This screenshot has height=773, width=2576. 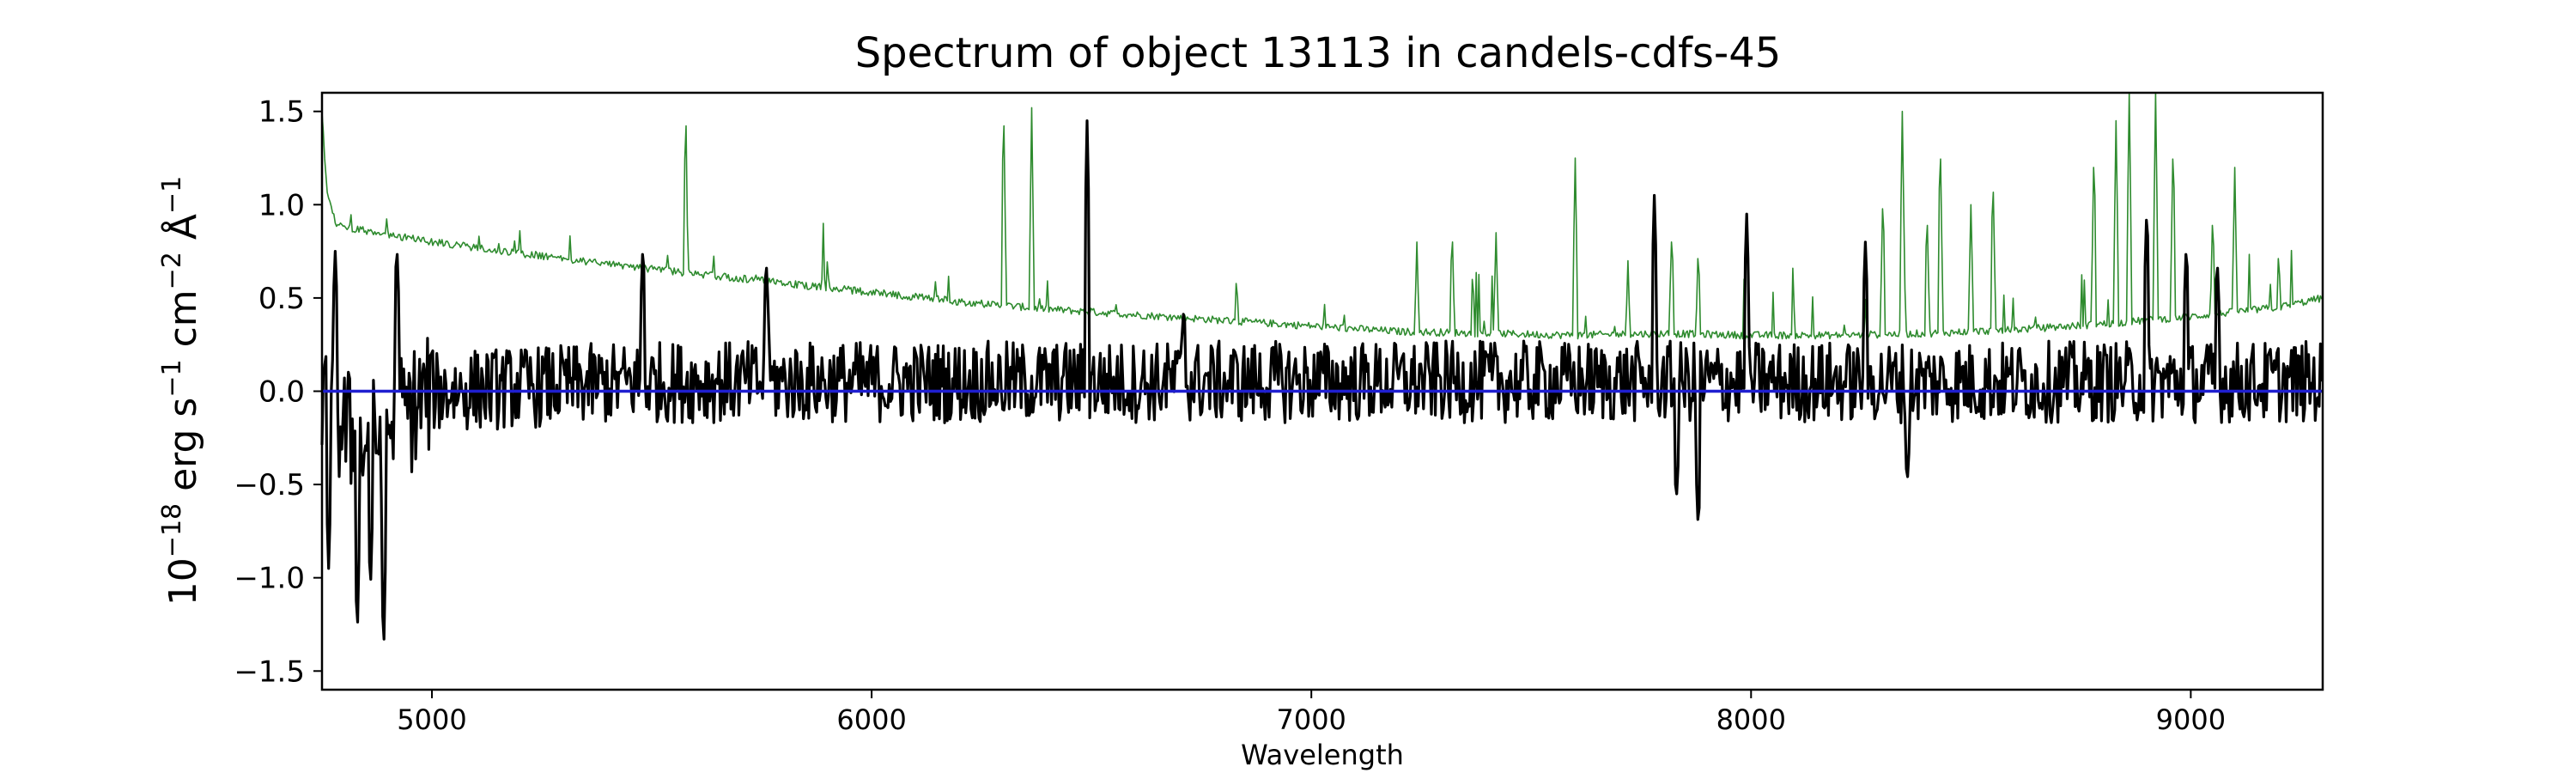 I want to click on y-label-exp3: −1, so click(x=172, y=195).